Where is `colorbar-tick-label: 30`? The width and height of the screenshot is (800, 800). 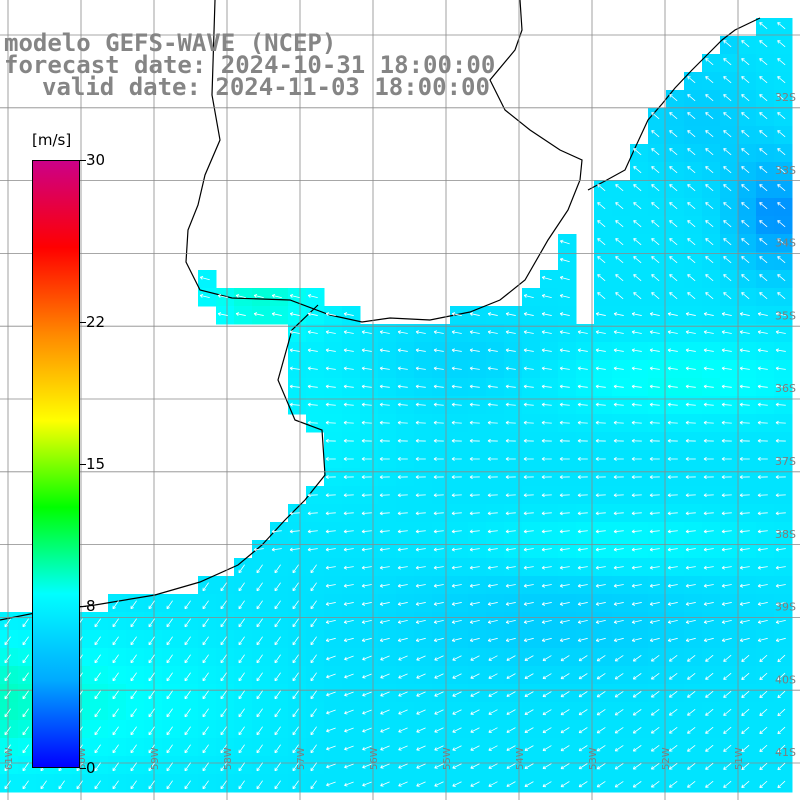
colorbar-tick-label: 30 is located at coordinates (96, 160).